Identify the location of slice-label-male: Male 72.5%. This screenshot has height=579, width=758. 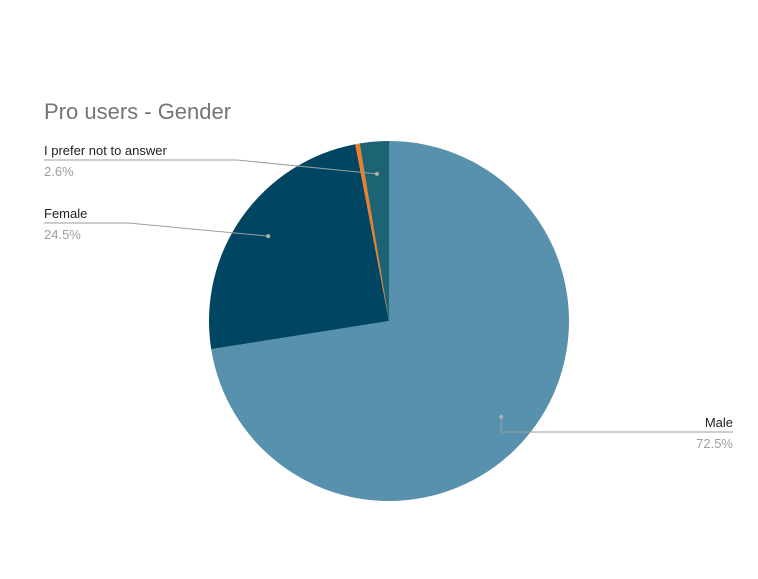
(616, 432).